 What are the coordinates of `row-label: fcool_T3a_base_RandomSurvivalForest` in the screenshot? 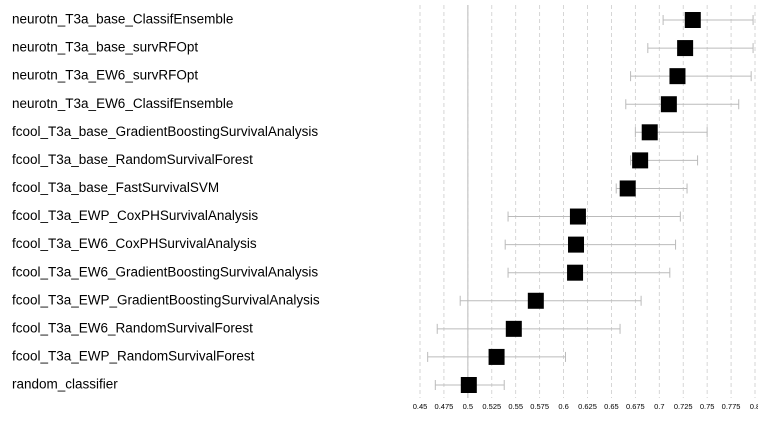 It's located at (132, 159).